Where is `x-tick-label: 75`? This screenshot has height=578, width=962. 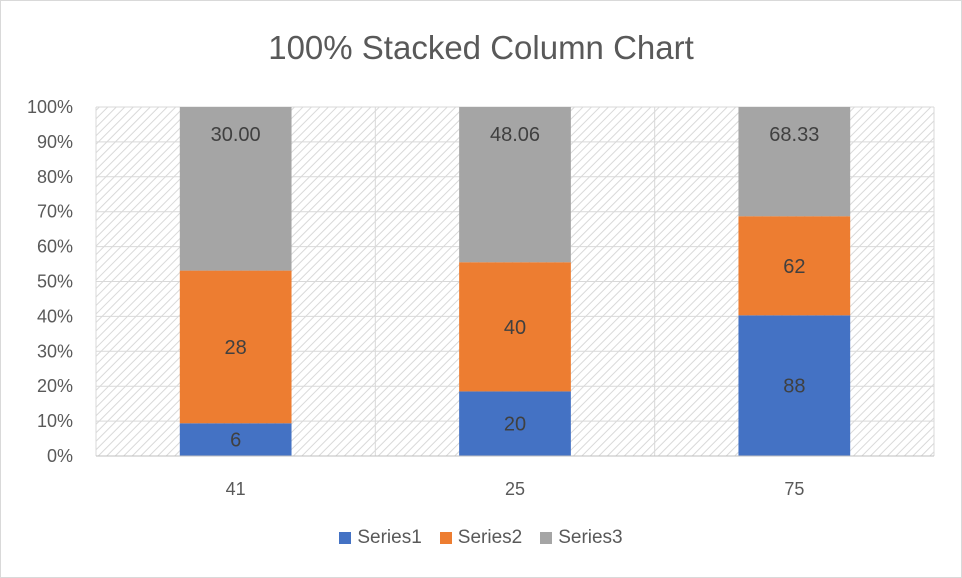 x-tick-label: 75 is located at coordinates (794, 489).